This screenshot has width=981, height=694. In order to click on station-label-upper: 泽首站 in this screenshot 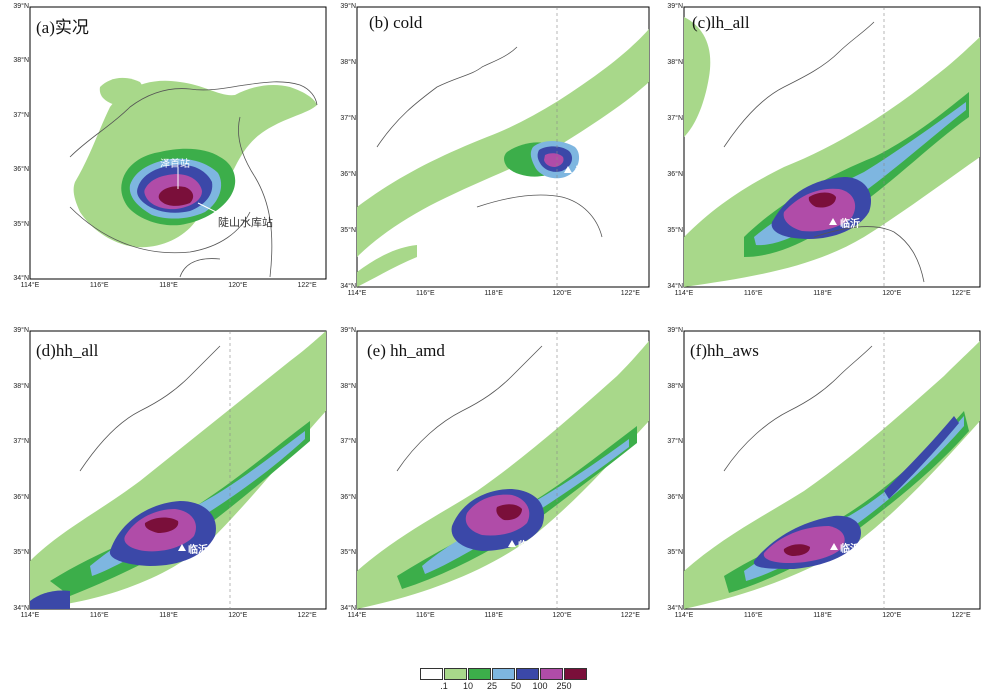, I will do `click(175, 164)`.